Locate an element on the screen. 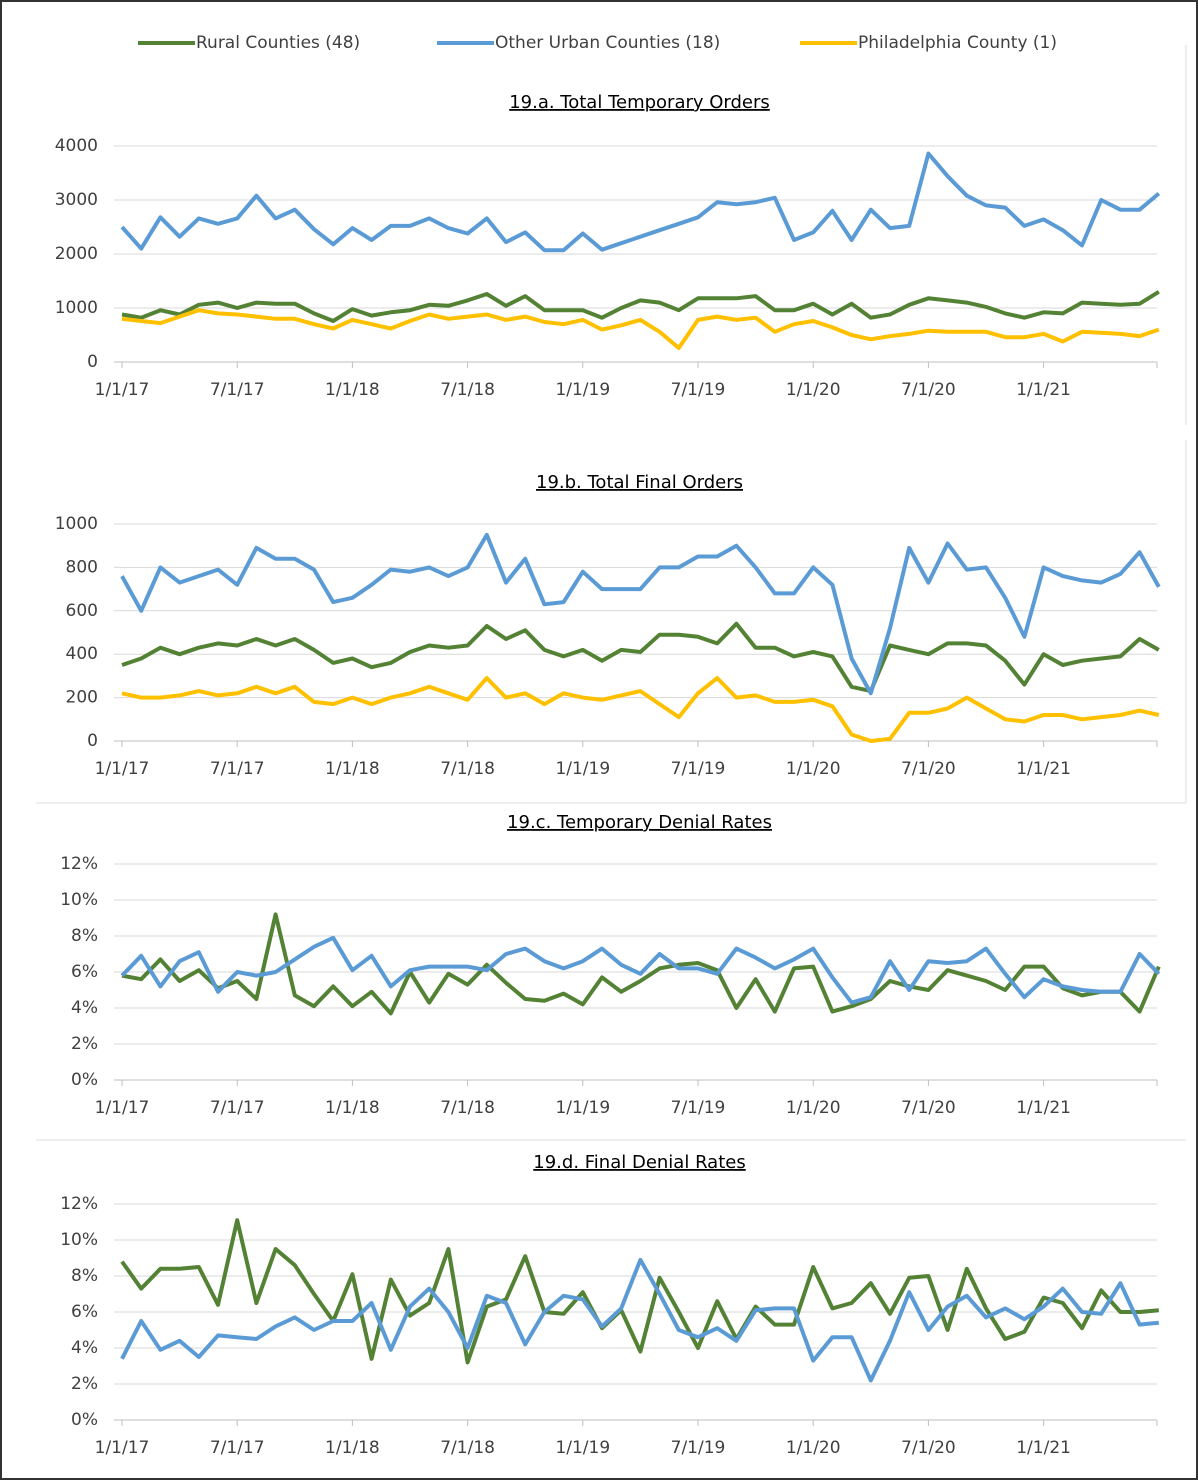 The width and height of the screenshot is (1198, 1480). chart-title: 19.a. Total Temporary Orders is located at coordinates (639, 102).